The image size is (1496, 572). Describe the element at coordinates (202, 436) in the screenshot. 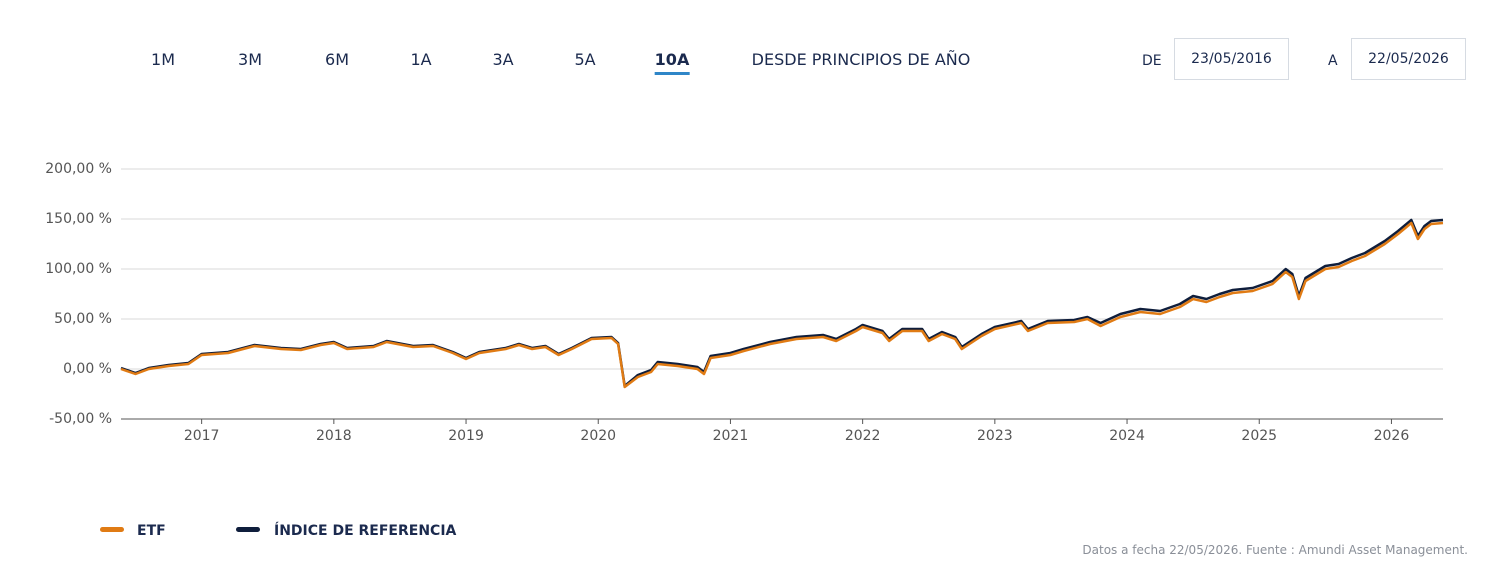

I see `x-tick-label: 2017` at that location.